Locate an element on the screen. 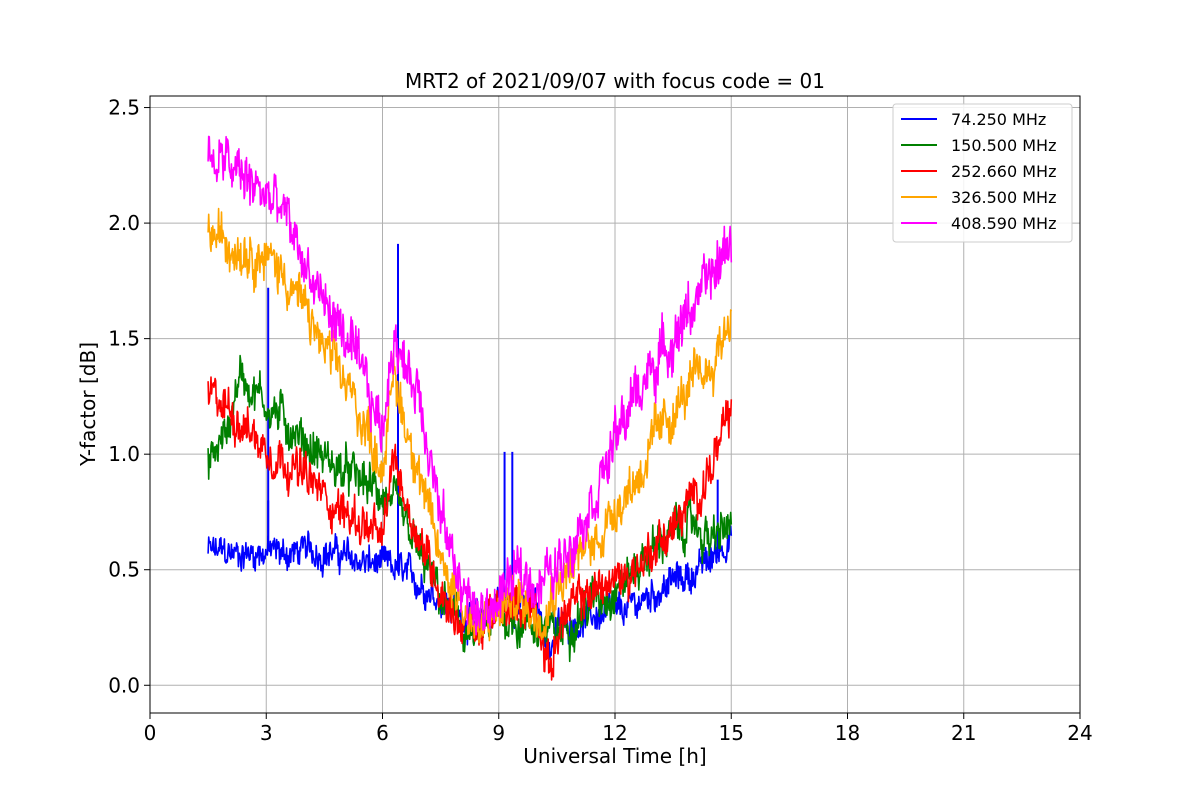  legend-box is located at coordinates (982, 173).